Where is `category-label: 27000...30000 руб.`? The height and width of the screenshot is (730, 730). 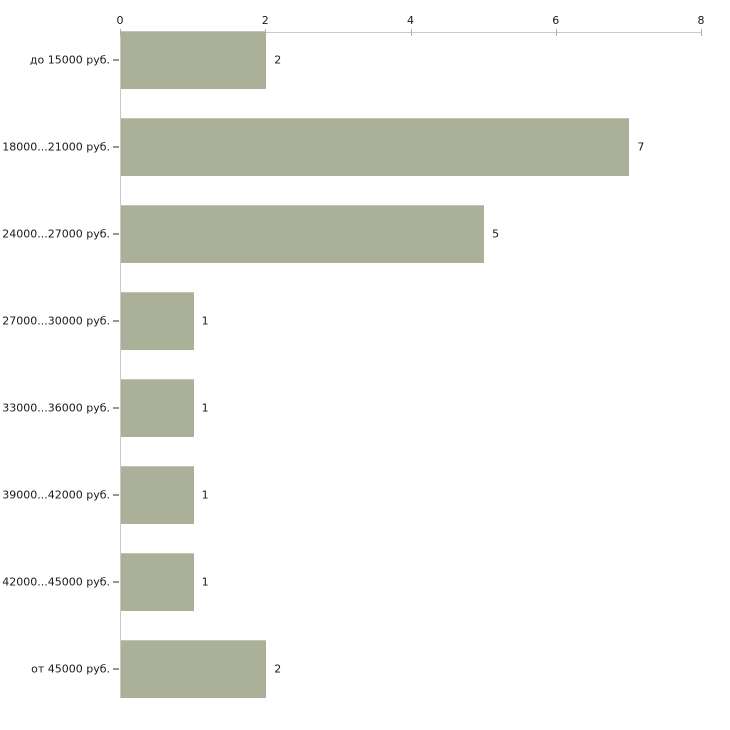 category-label: 27000...30000 руб. is located at coordinates (56, 321).